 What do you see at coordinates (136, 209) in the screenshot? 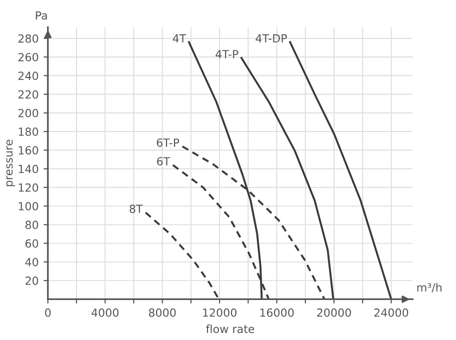
I see `series-label: 8T` at bounding box center [136, 209].